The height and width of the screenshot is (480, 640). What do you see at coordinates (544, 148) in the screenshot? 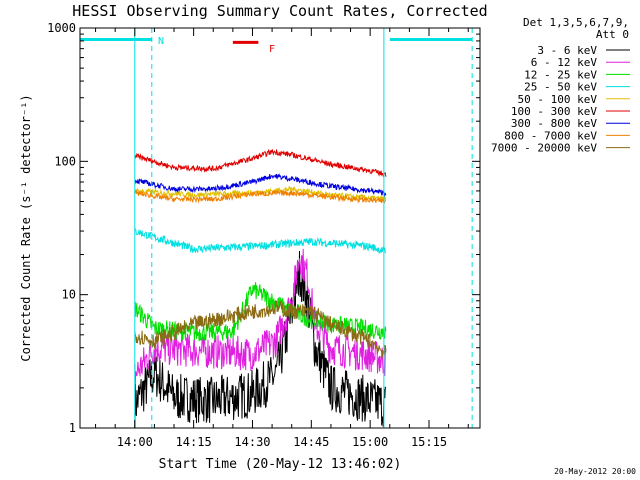
I see `legend-entry-label: 7000 - 20000 keV` at bounding box center [544, 148].